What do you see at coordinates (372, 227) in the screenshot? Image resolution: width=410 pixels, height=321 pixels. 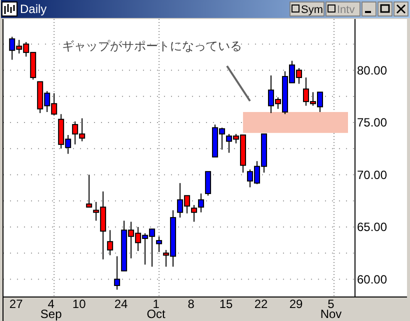 I see `y-tick-label: 65.00` at bounding box center [372, 227].